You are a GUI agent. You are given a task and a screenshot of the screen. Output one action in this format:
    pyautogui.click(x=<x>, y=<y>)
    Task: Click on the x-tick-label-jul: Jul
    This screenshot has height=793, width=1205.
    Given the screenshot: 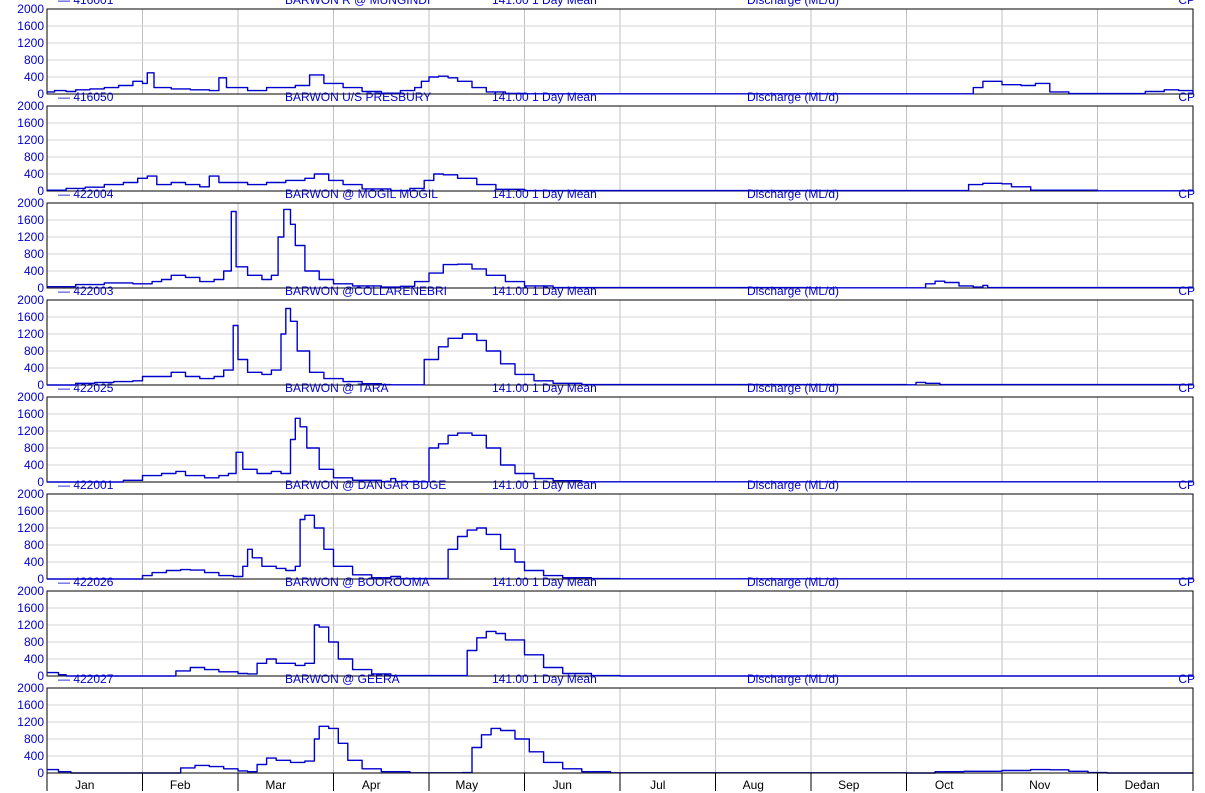 What is the action you would take?
    pyautogui.click(x=657, y=785)
    